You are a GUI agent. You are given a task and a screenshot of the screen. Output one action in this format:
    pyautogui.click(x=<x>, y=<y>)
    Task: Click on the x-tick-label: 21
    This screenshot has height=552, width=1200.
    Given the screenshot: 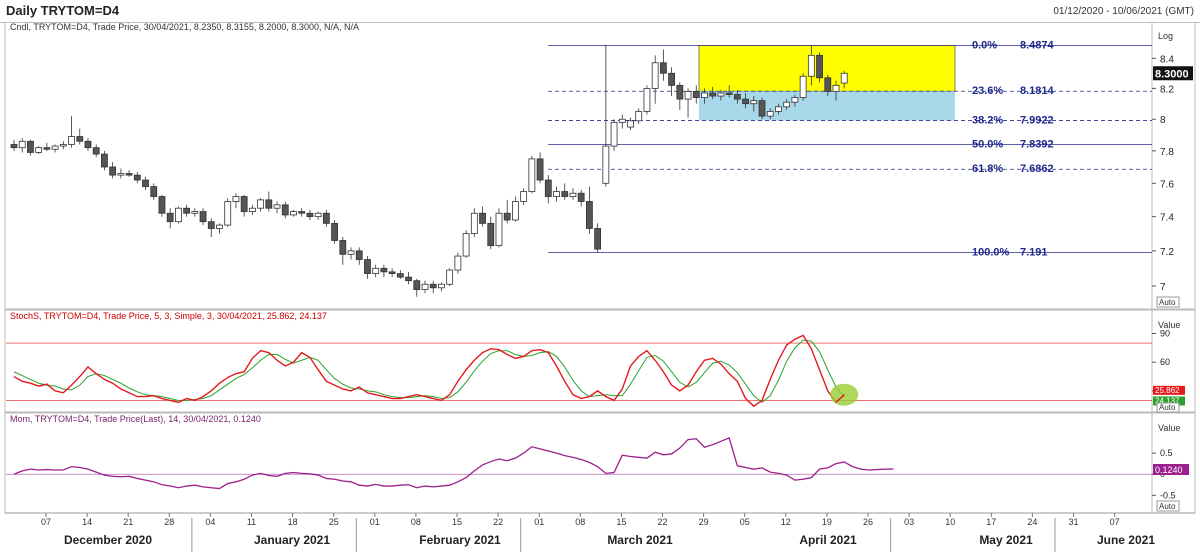 What is the action you would take?
    pyautogui.click(x=128, y=522)
    